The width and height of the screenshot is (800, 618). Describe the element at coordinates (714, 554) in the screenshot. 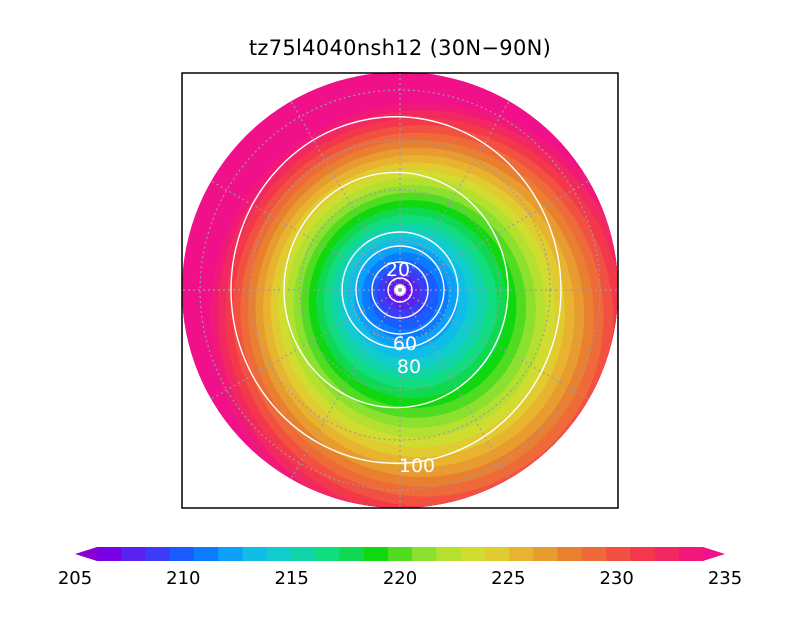

I see `colorbar-over-triangle` at that location.